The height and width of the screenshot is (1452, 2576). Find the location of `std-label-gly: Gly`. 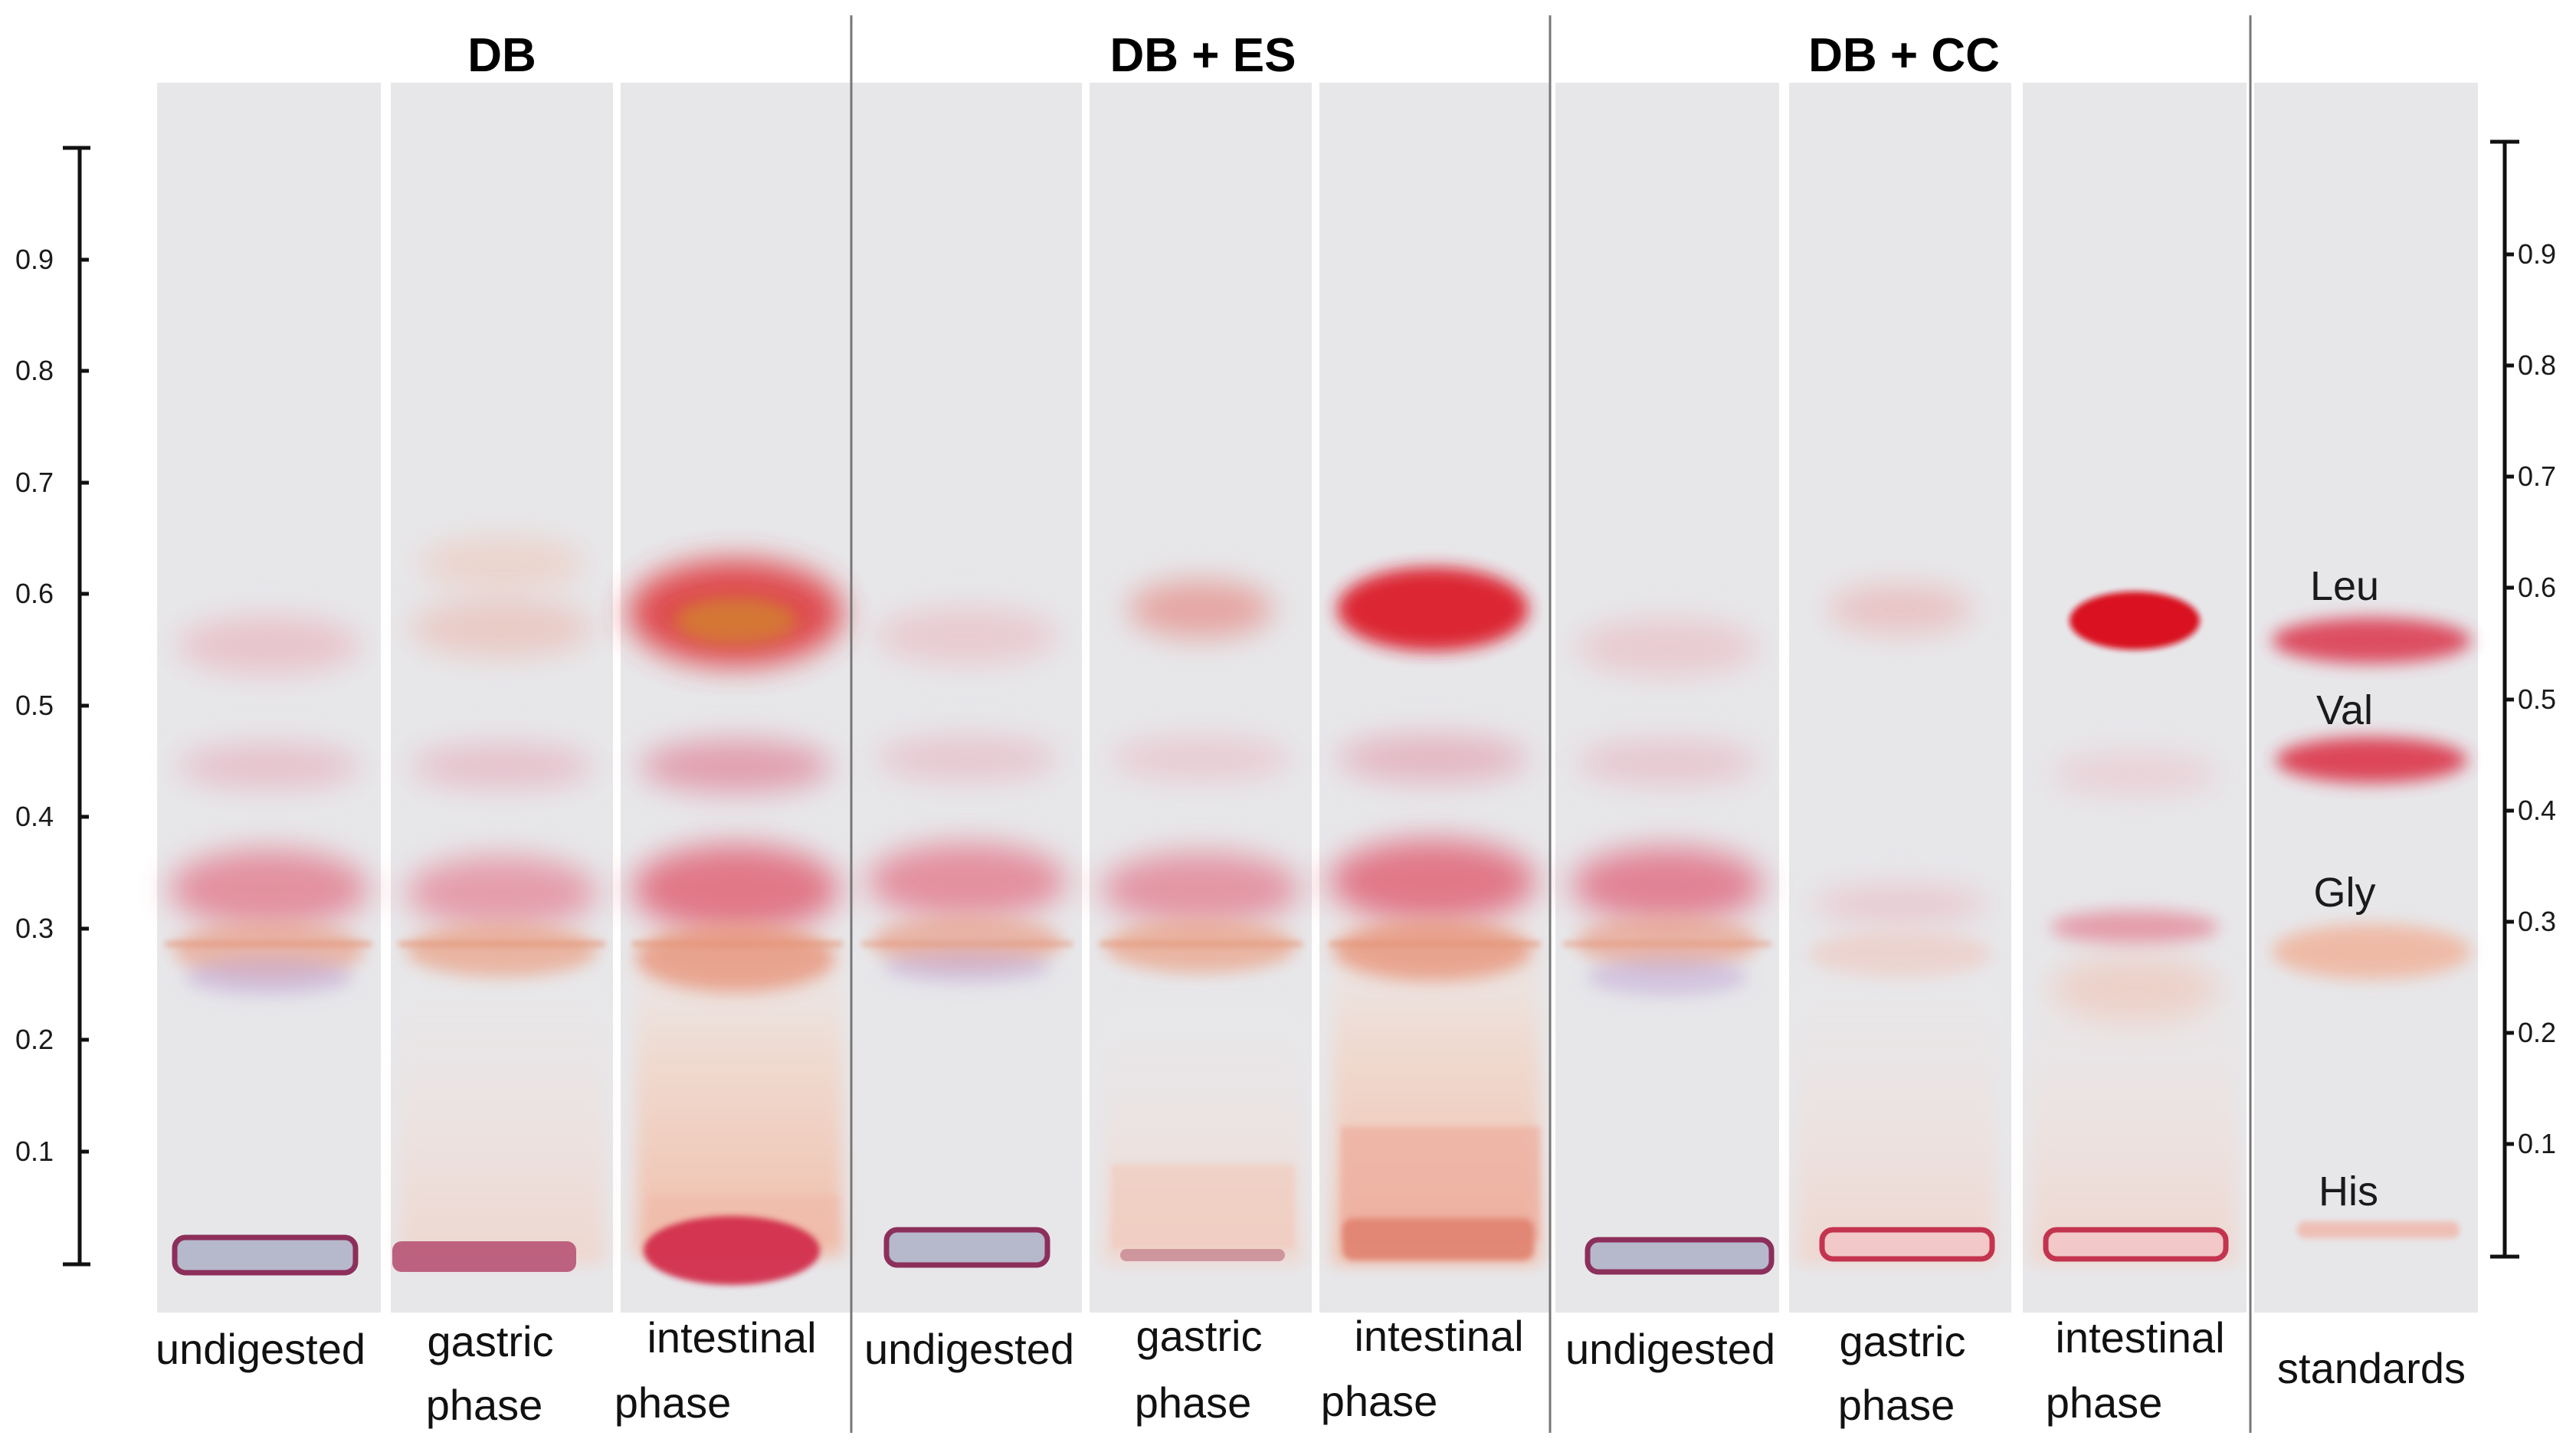

std-label-gly: Gly is located at coordinates (2345, 893).